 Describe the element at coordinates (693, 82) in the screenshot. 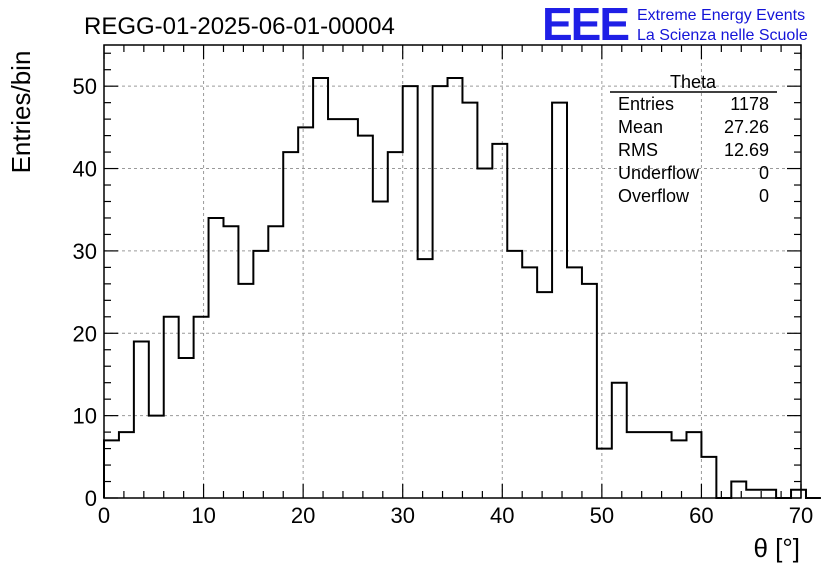

I see `stats-title: Theta` at that location.